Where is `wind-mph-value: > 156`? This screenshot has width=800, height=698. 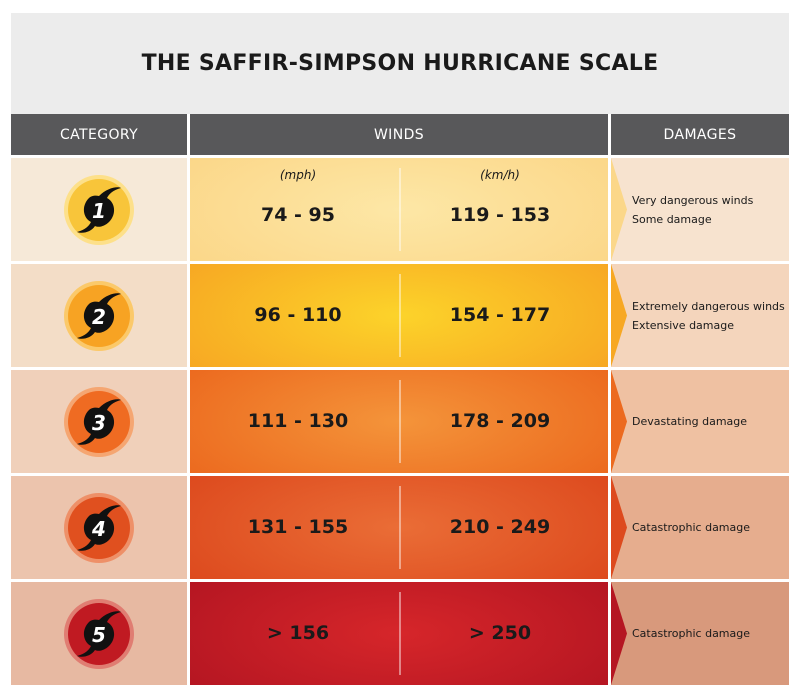 wind-mph-value: > 156 is located at coordinates (298, 633).